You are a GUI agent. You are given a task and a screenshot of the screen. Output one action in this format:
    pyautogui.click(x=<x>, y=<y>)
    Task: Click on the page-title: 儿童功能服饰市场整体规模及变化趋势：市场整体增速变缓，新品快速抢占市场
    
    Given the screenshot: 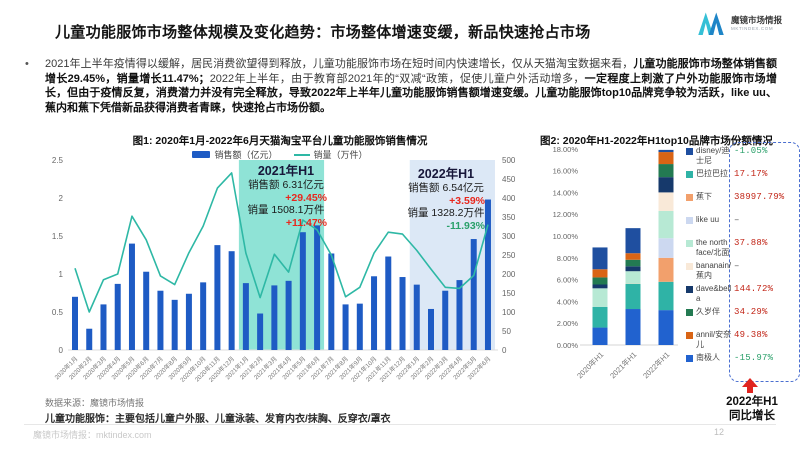 What is the action you would take?
    pyautogui.click(x=323, y=32)
    